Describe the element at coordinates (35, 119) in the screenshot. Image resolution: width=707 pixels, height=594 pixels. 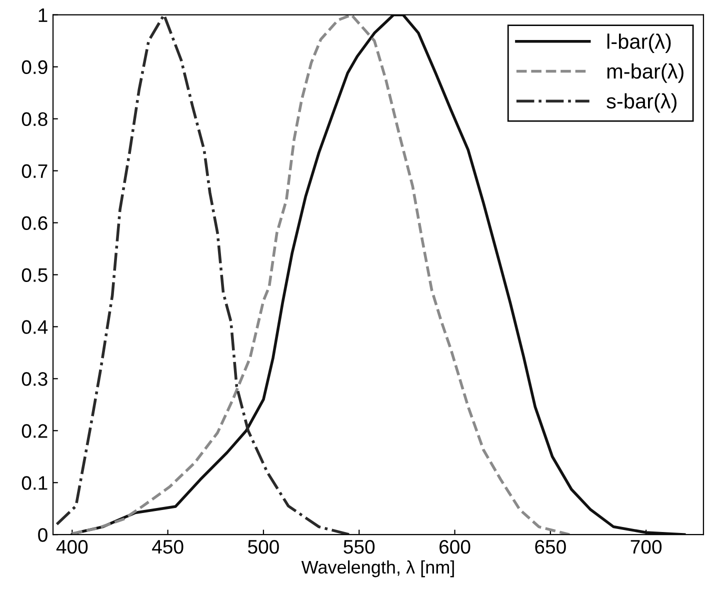
I see `y-tick-label: 0.8` at that location.